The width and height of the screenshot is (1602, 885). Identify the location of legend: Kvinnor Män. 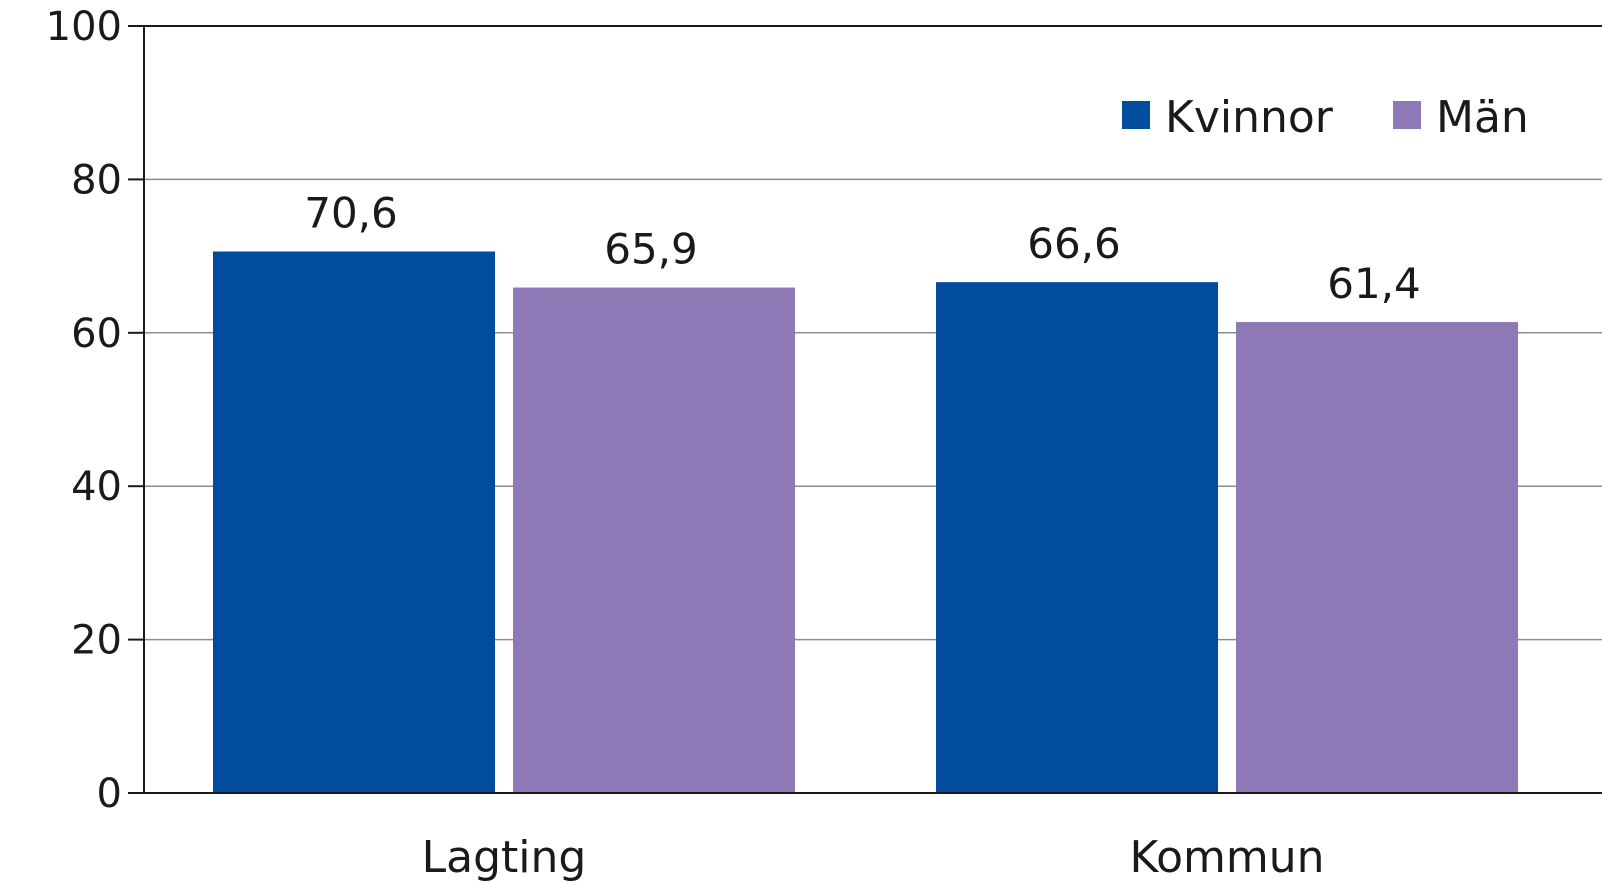
(1325, 117).